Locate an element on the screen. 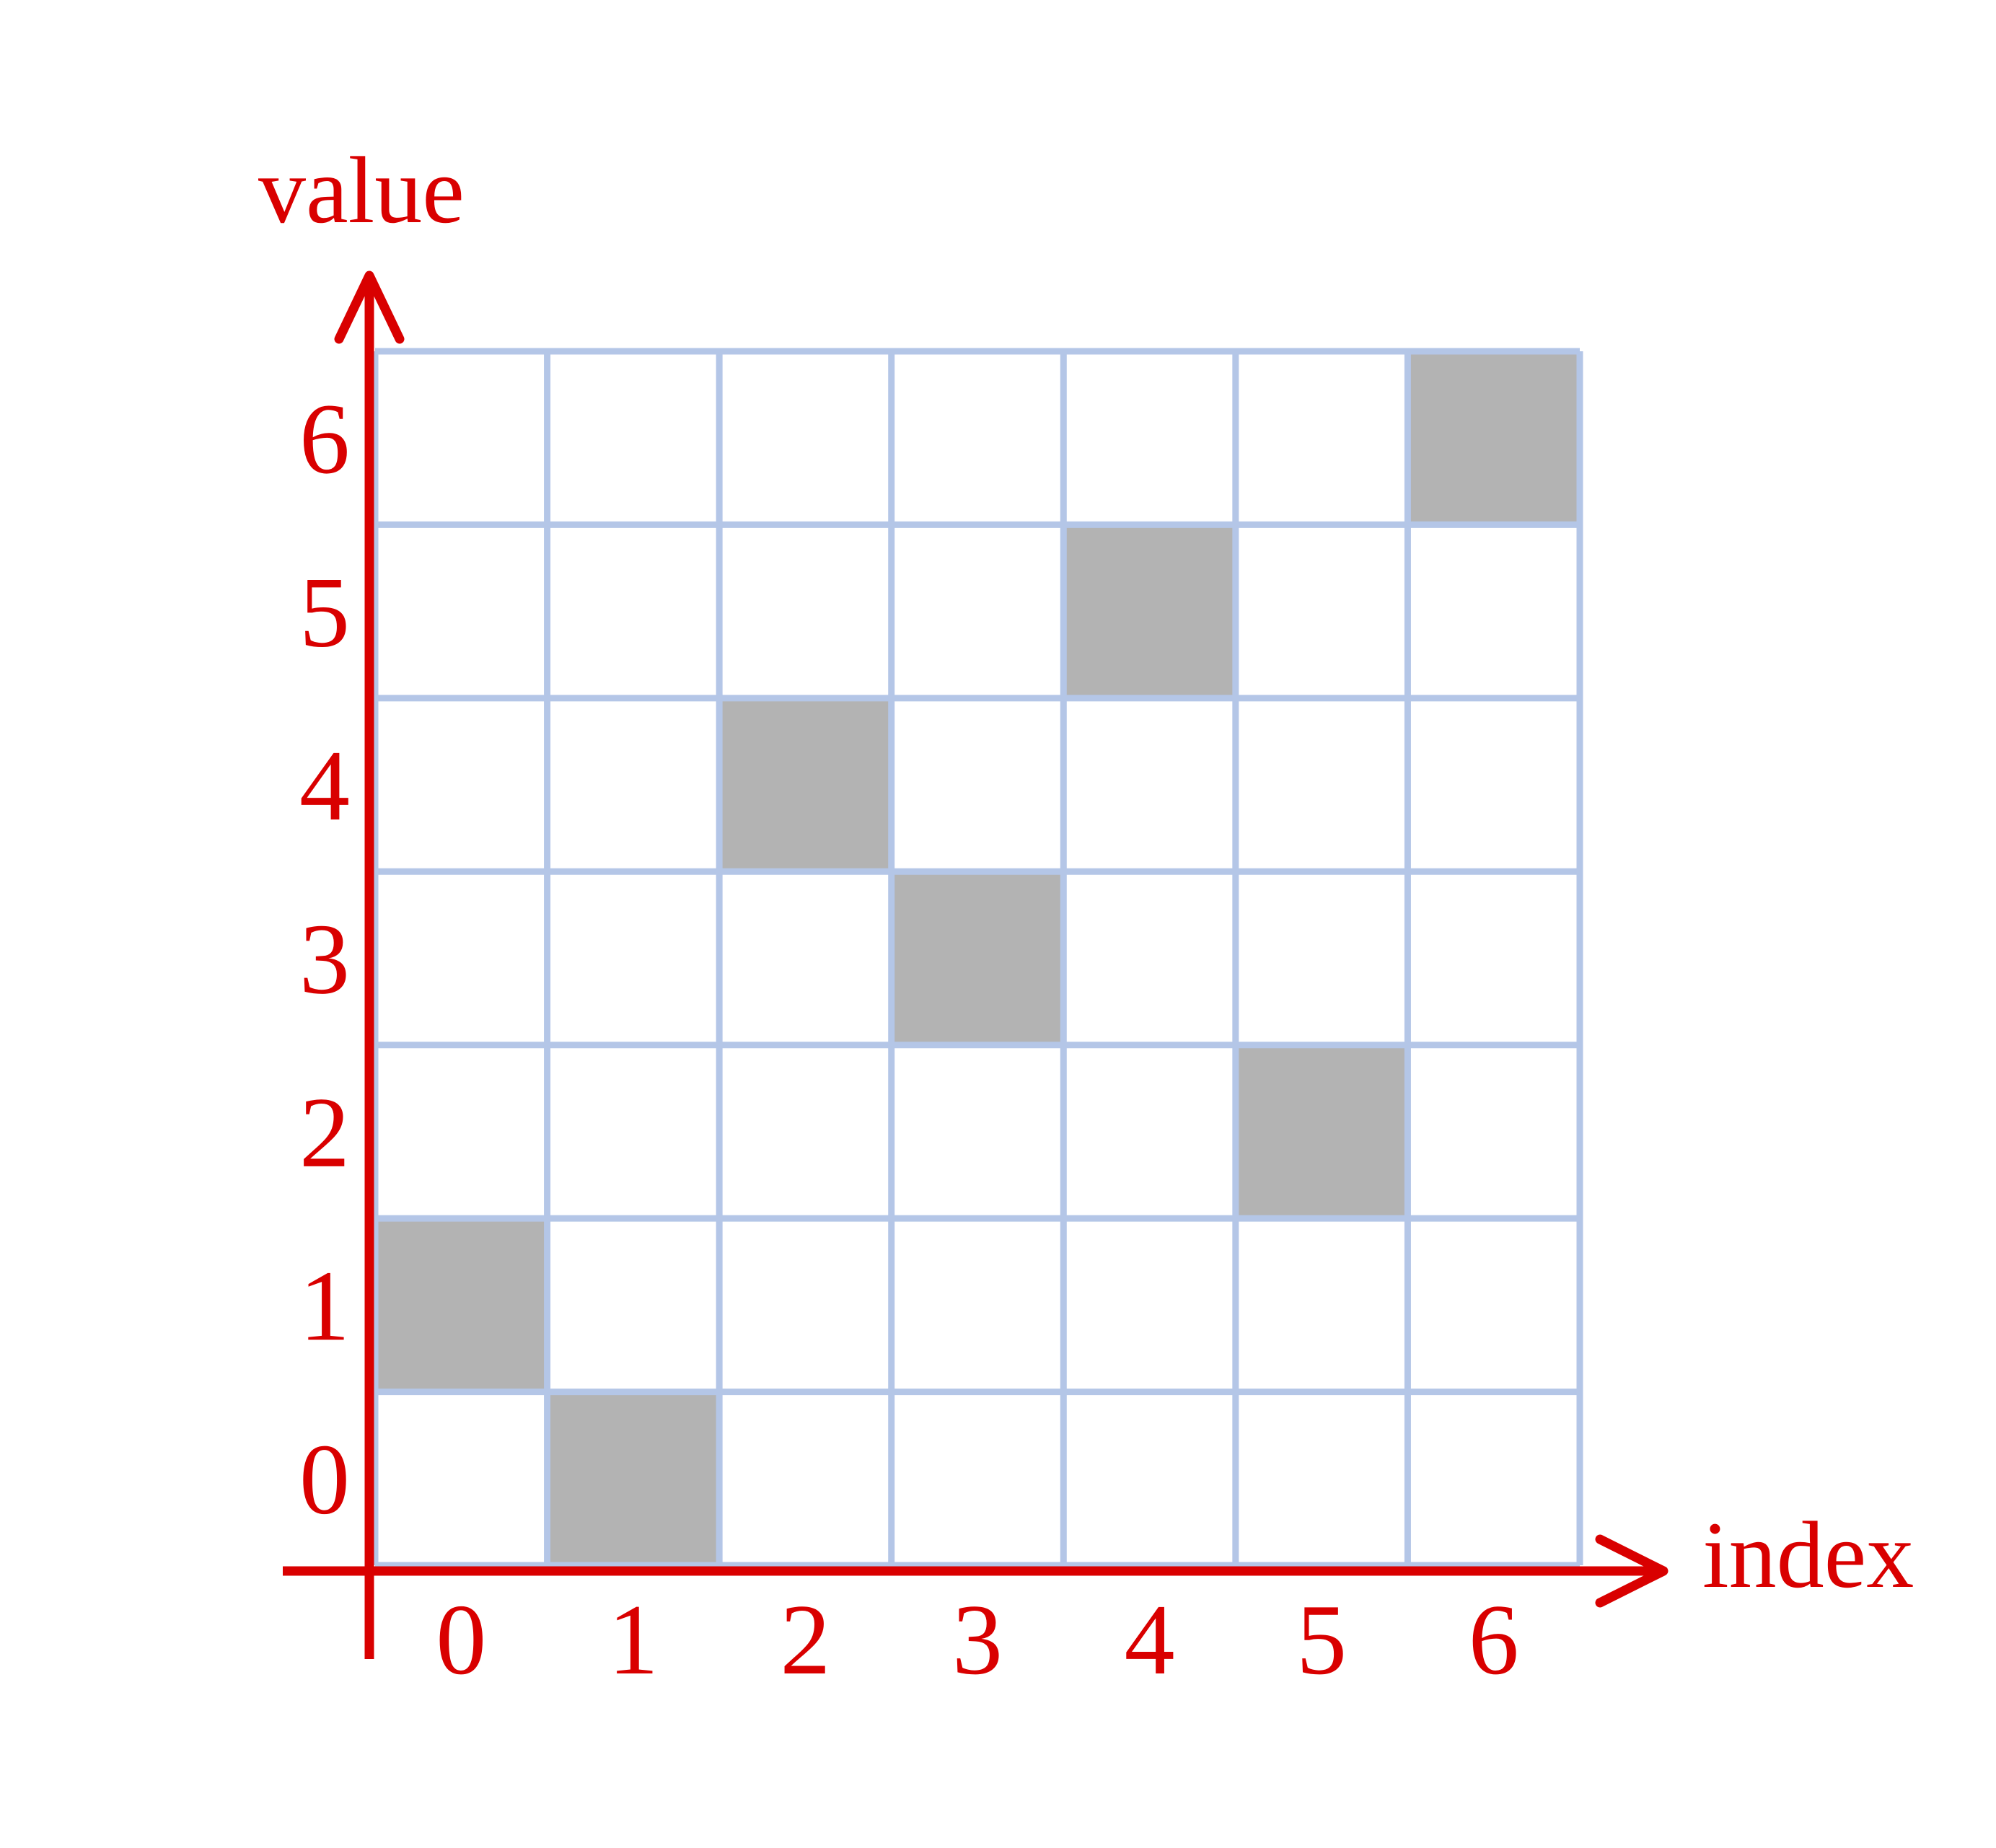 Image resolution: width=1996 pixels, height=1848 pixels. y-tick-label: 0 is located at coordinates (324, 1480).